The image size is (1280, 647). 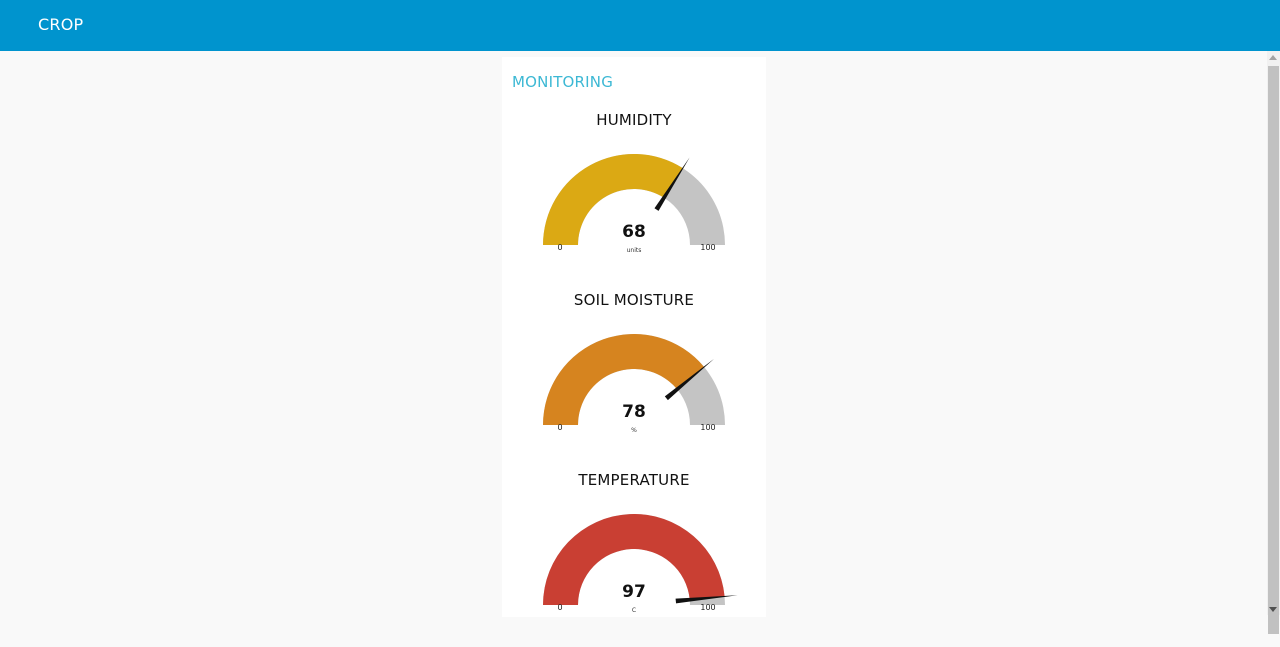 What do you see at coordinates (61, 24) in the screenshot?
I see `app-title: CROP` at bounding box center [61, 24].